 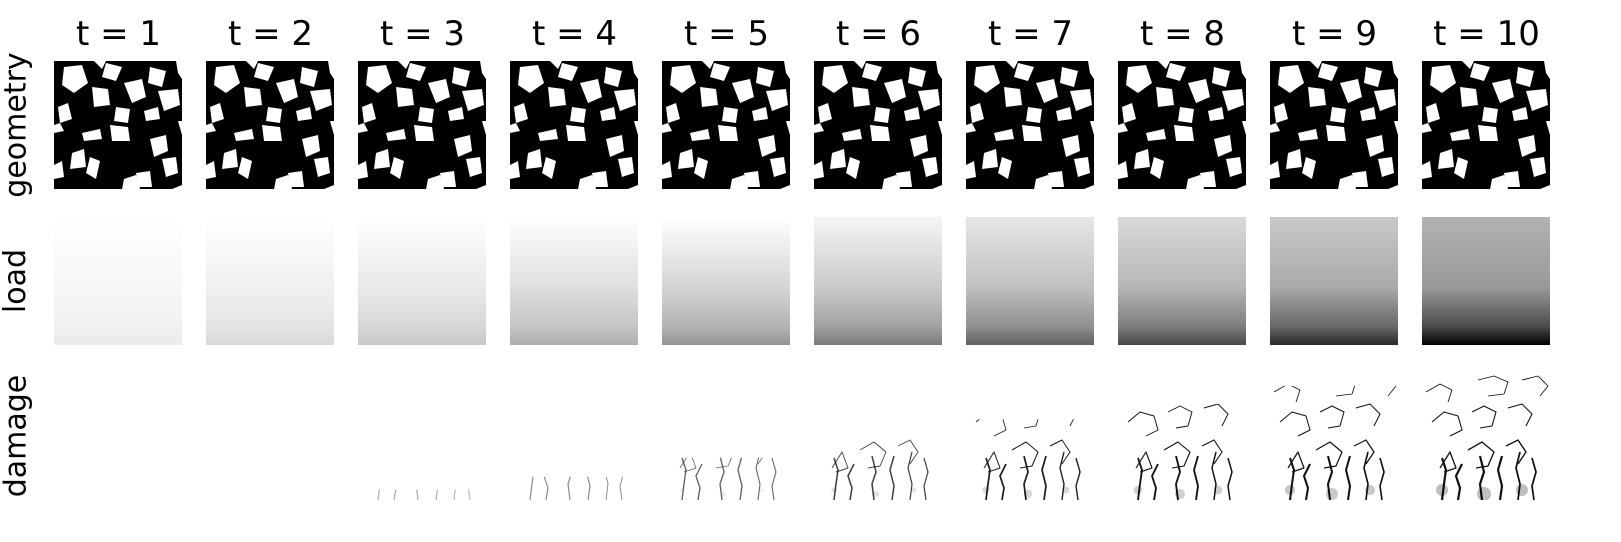 I want to click on column-title-1: t = 1, so click(x=118, y=34).